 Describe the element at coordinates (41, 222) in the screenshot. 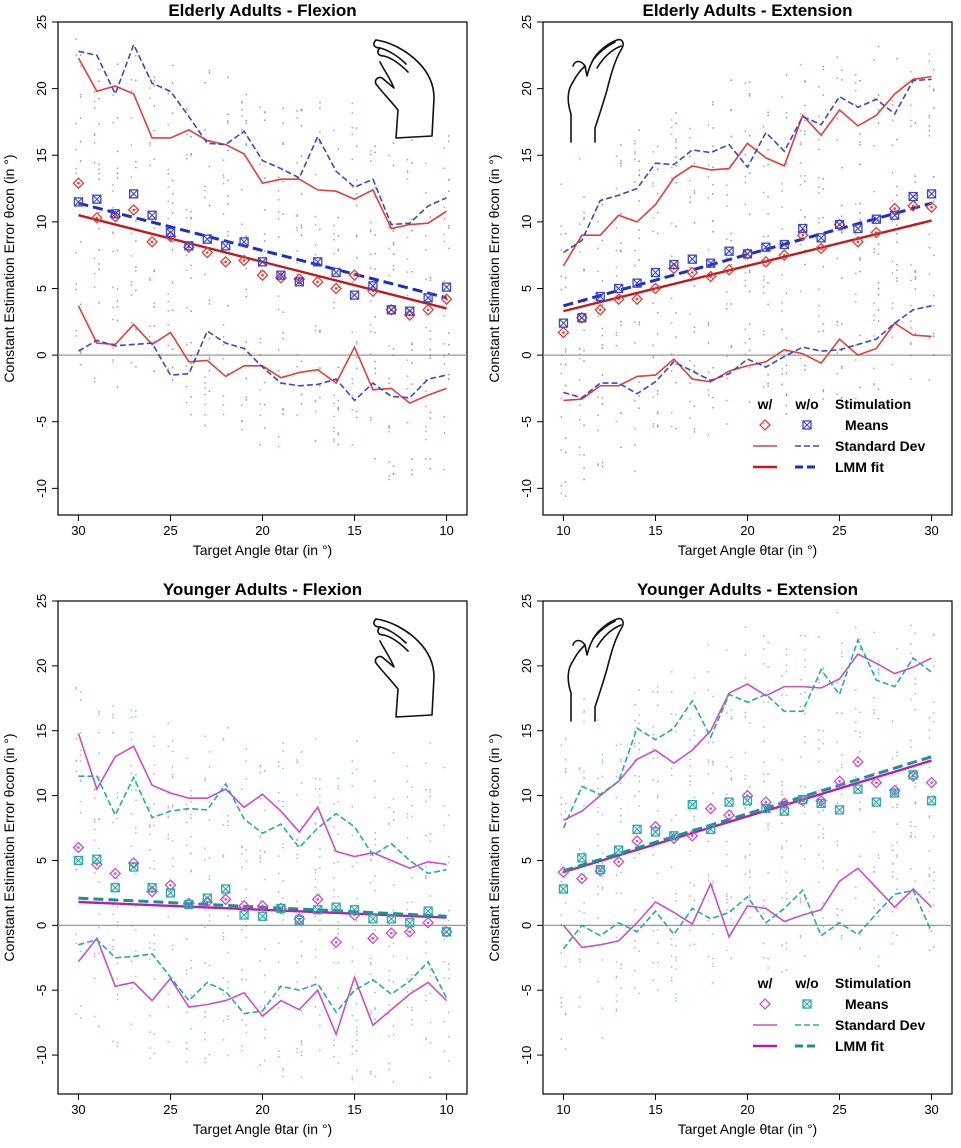

I see `y-tick-label: 10` at that location.